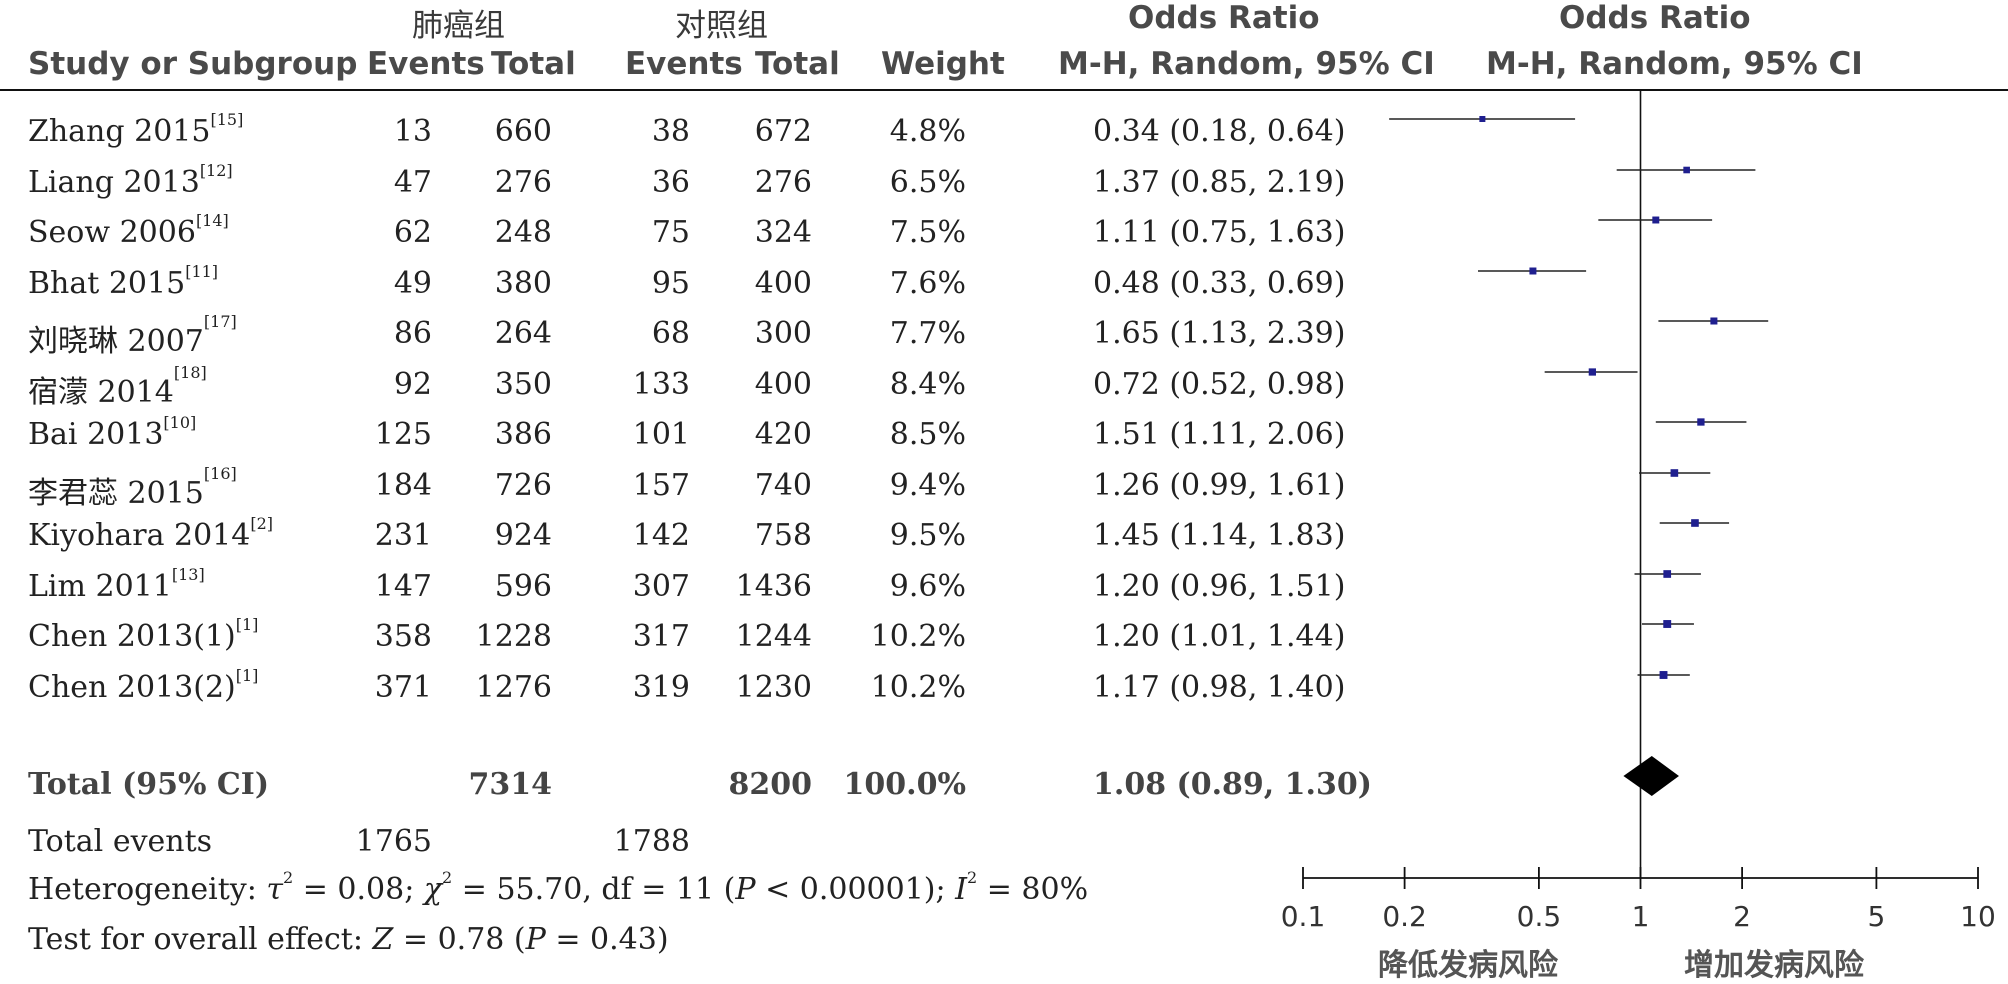 The width and height of the screenshot is (2008, 984). I want to click on study-weight: 9.5%, so click(927, 535).